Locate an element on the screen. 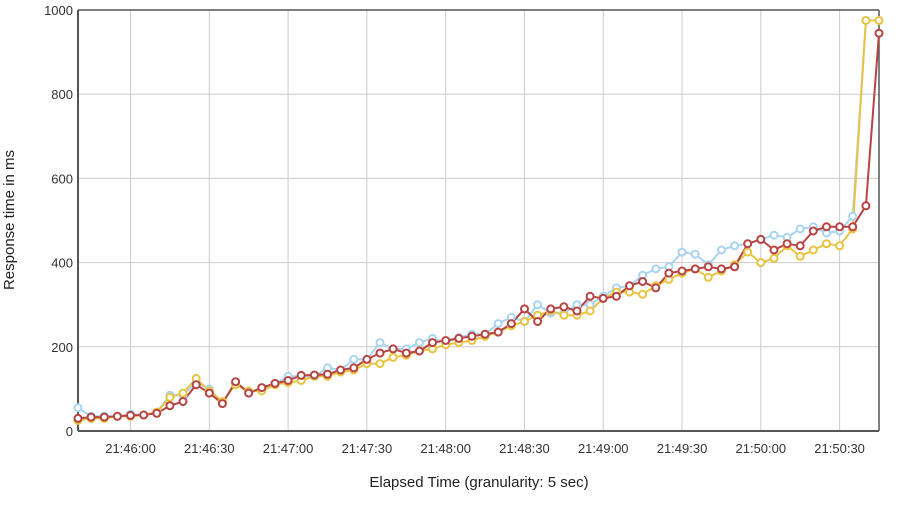  y-tick-label: 400 is located at coordinates (62, 263).